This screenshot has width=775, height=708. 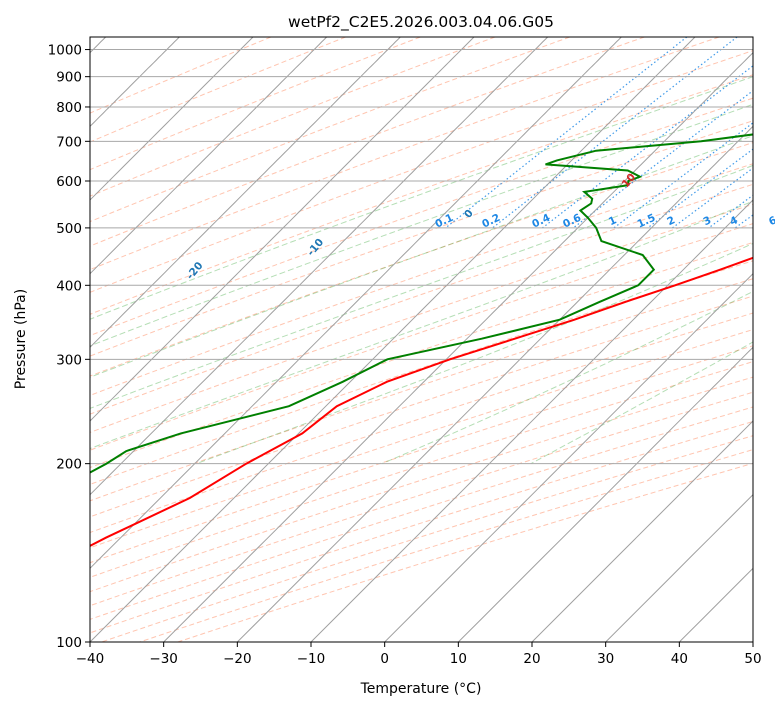 I want to click on x-tick-label: 10, so click(x=458, y=659).